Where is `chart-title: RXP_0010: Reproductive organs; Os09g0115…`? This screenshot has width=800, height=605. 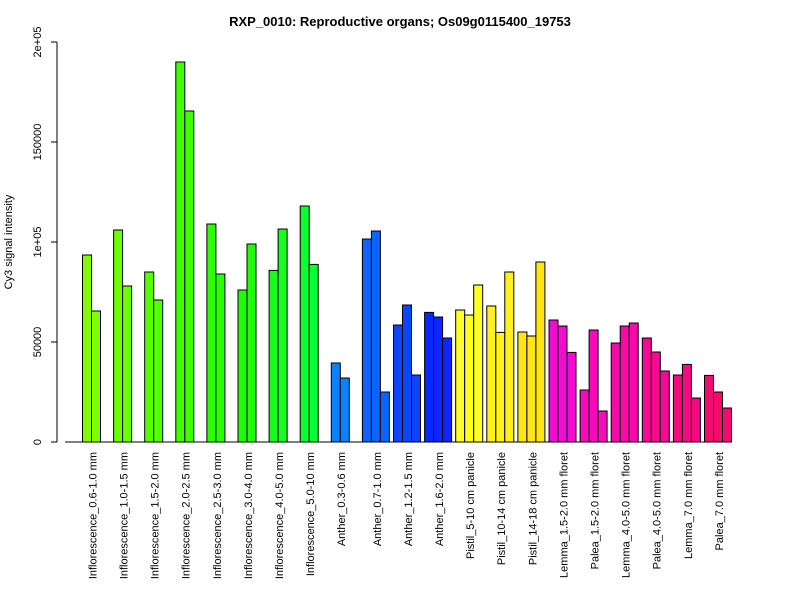 chart-title: RXP_0010: Reproductive organs; Os09g0115… is located at coordinates (400, 21).